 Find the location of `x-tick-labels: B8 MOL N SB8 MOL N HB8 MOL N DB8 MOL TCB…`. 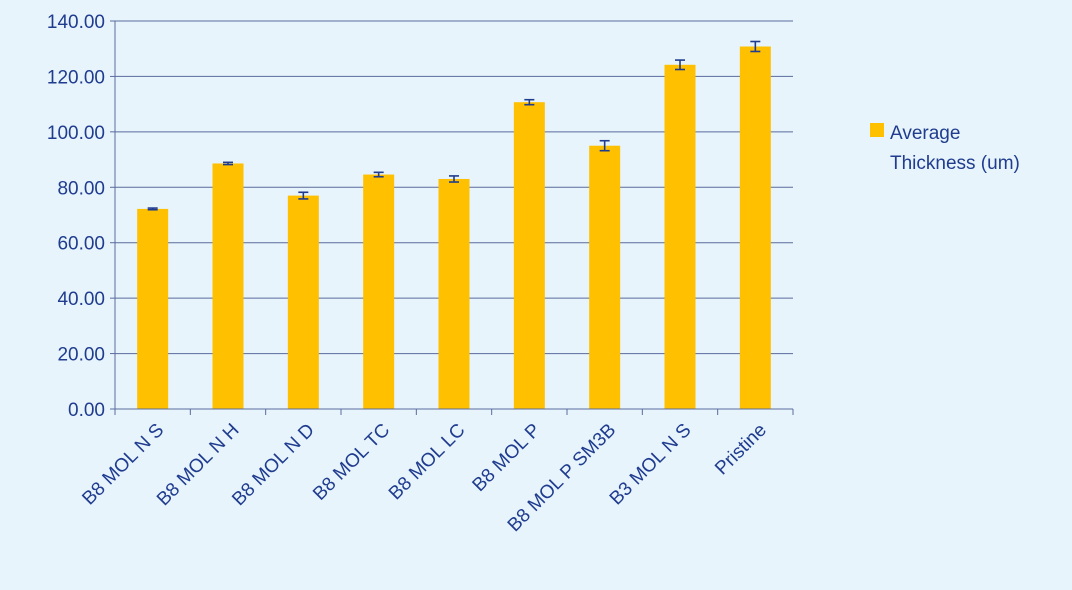

x-tick-labels: B8 MOL N SB8 MOL N HB8 MOL N DB8 MOL TCB… is located at coordinates (424, 478).